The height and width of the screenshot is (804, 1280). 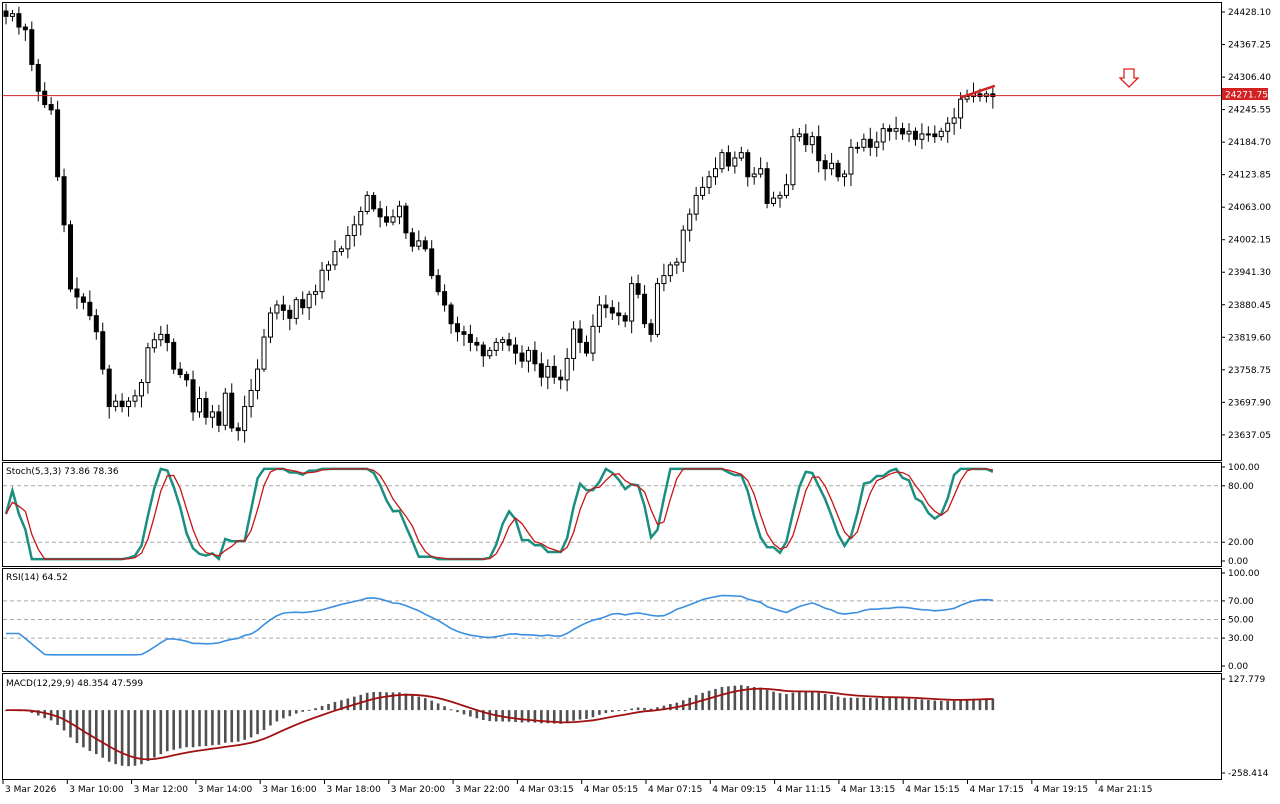 What do you see at coordinates (499, 724) in the screenshot?
I see `macd-signal-line` at bounding box center [499, 724].